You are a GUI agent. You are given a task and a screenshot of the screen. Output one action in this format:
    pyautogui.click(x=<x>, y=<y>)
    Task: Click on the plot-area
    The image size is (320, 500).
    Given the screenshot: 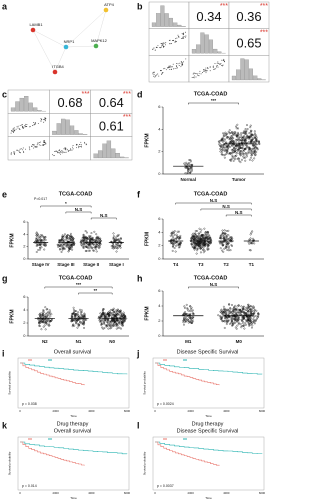 What is the action you would take?
    pyautogui.click(x=208, y=463)
    